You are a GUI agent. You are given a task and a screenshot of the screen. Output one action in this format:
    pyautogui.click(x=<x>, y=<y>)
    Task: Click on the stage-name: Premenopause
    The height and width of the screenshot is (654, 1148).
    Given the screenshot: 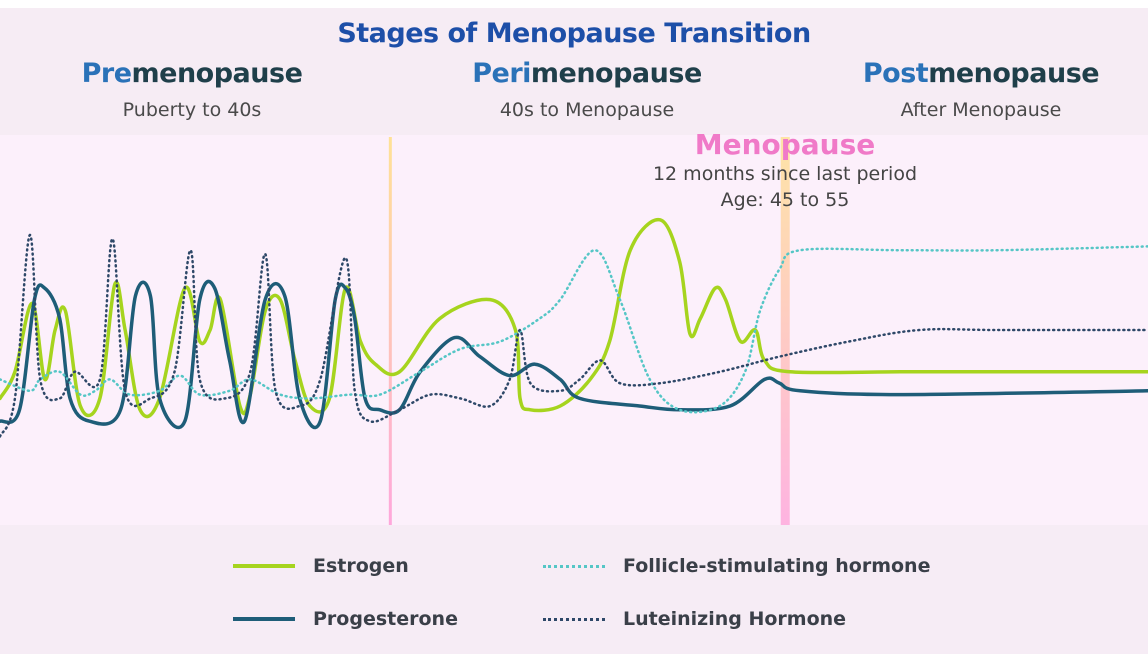 What is the action you would take?
    pyautogui.click(x=192, y=73)
    